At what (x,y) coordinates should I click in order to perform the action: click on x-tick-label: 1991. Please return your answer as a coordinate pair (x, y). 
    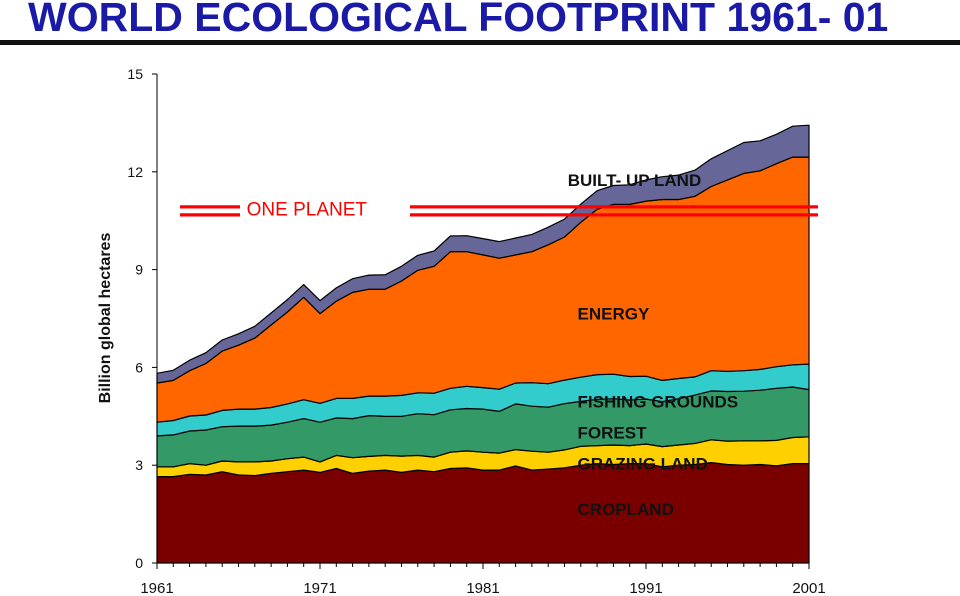
    Looking at the image, I should click on (645, 588).